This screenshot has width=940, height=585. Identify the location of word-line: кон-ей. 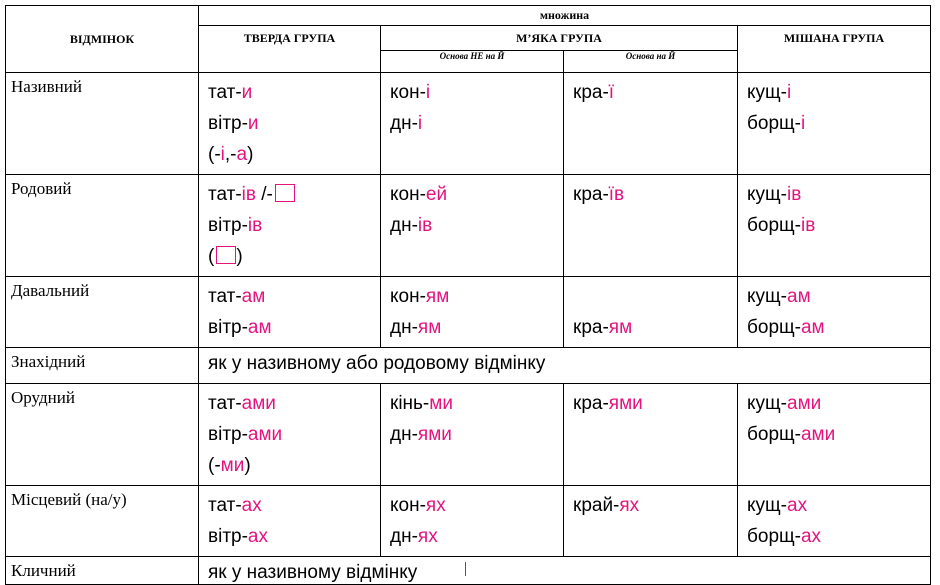
(476, 198).